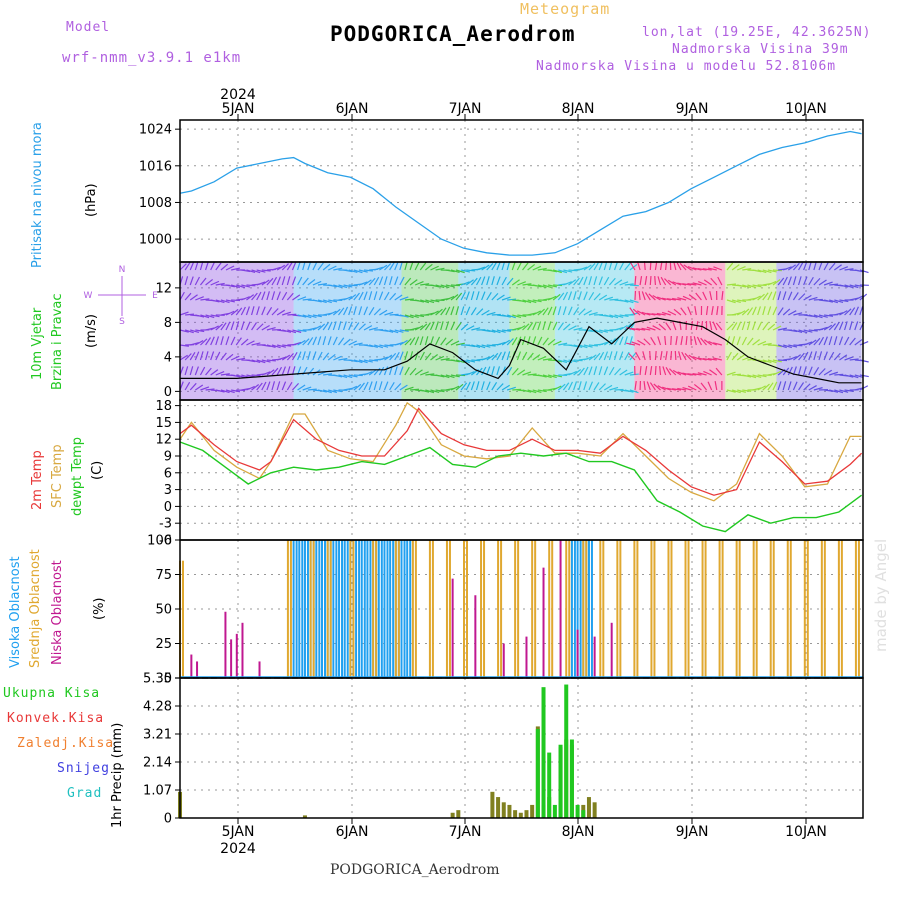  What do you see at coordinates (168, 457) in the screenshot?
I see `y-tick-label: 9` at bounding box center [168, 457].